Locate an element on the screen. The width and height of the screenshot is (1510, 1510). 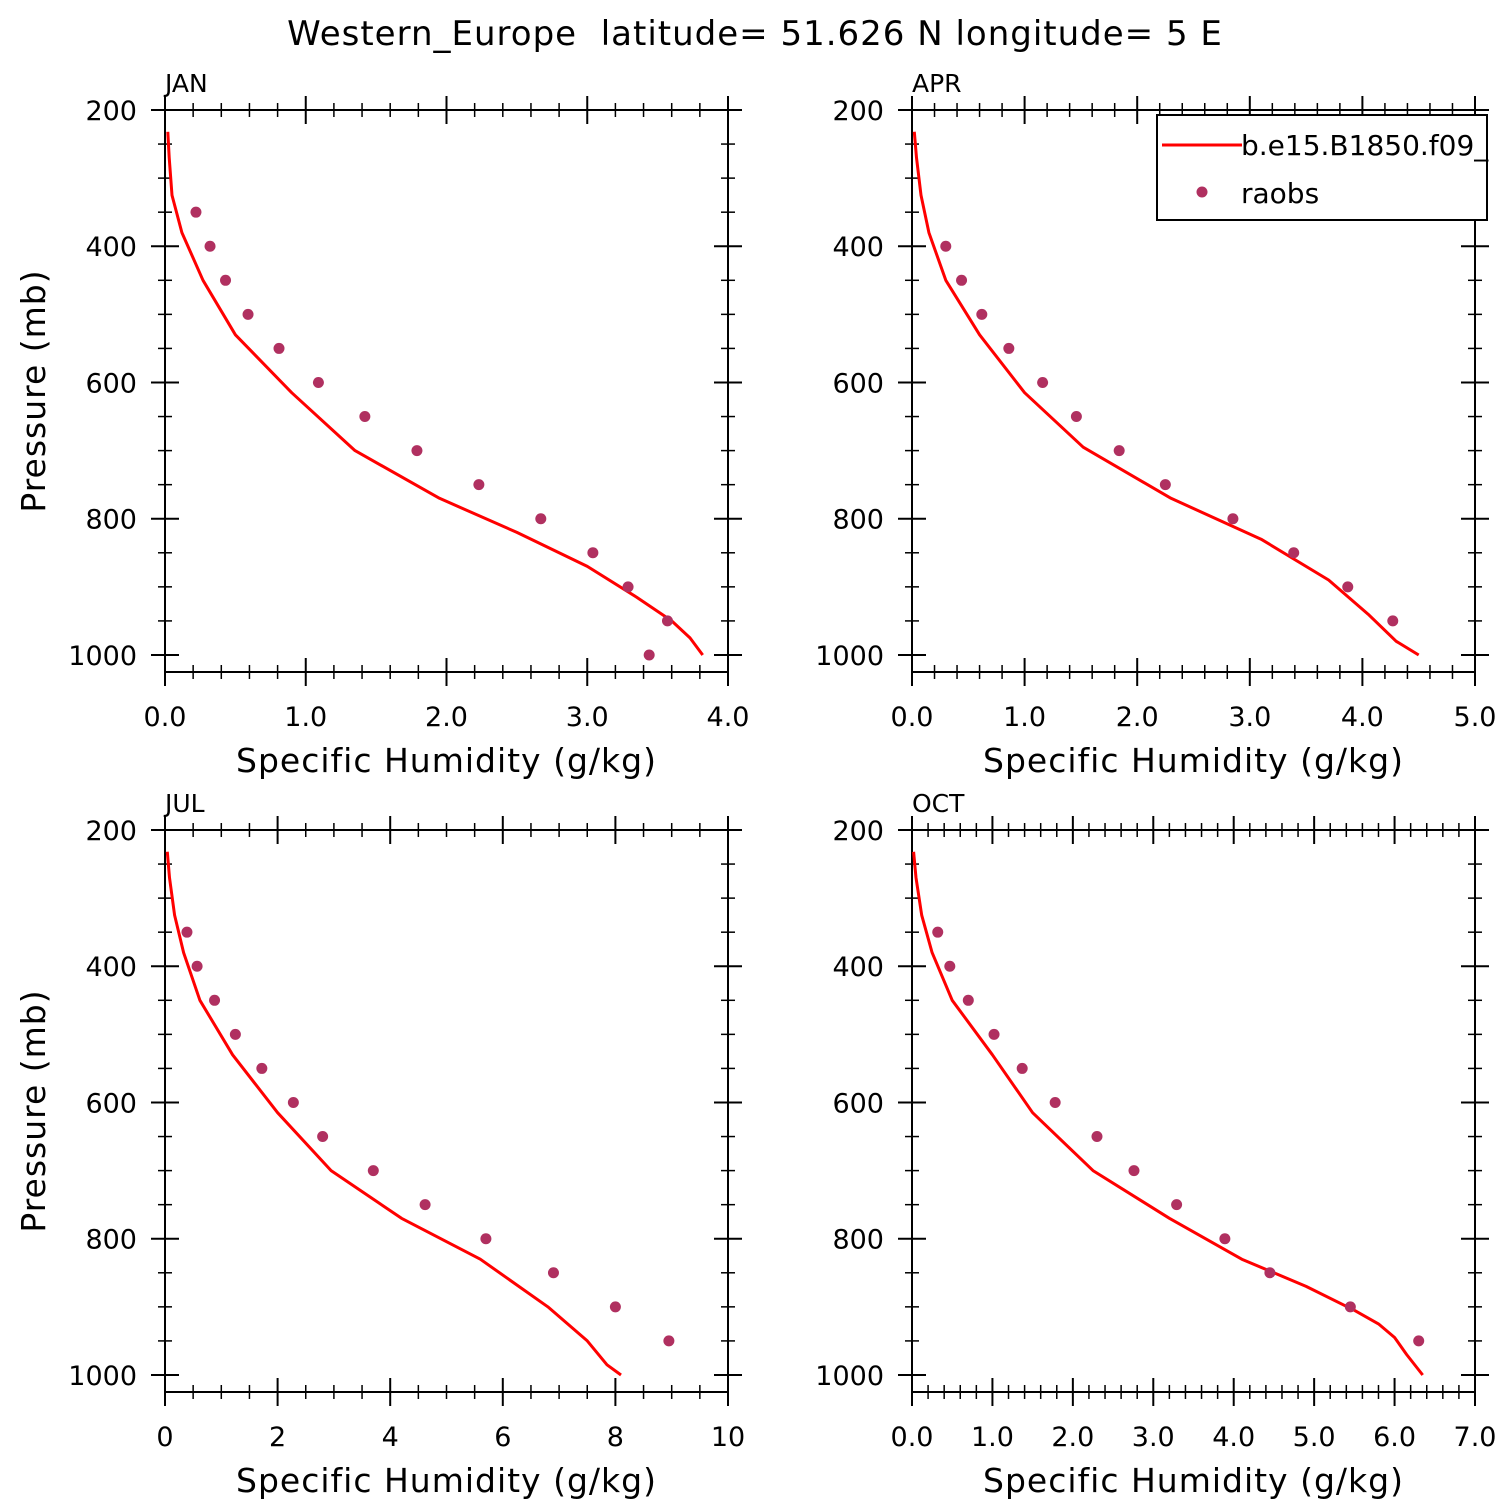
x-tick-label: 4 is located at coordinates (390, 1437).